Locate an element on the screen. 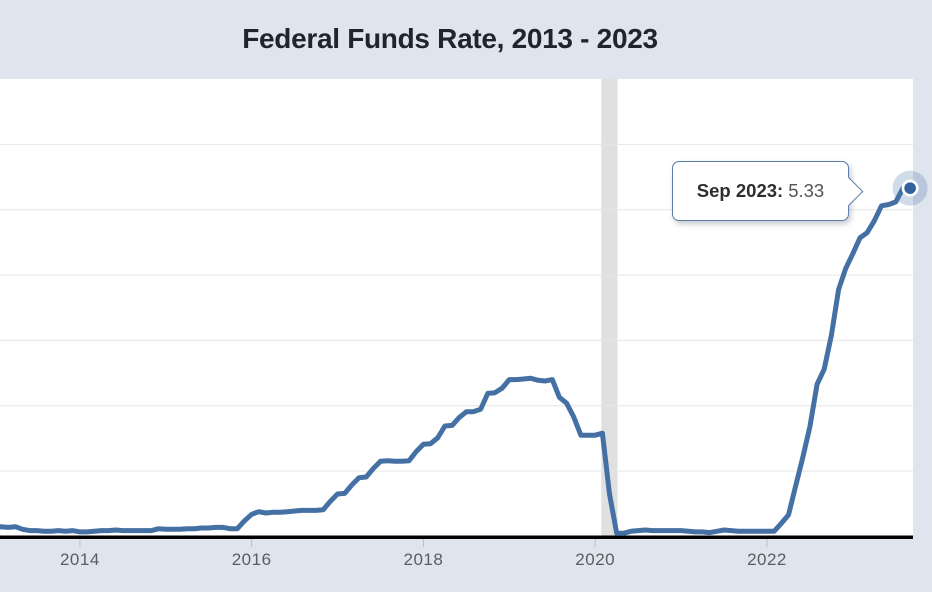 This screenshot has height=592, width=932. recession-band is located at coordinates (609, 307).